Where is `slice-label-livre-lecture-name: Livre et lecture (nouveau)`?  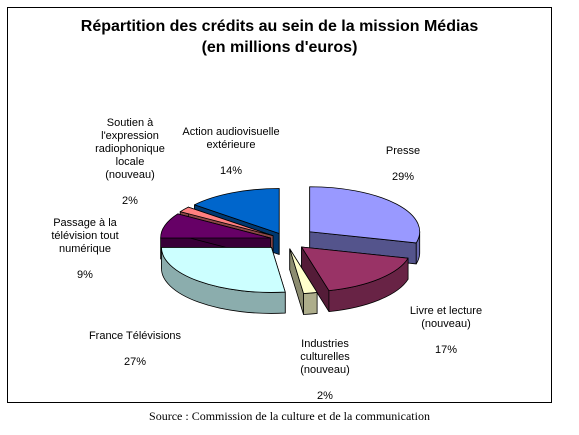 slice-label-livre-lecture-name: Livre et lecture (nouveau) is located at coordinates (446, 317).